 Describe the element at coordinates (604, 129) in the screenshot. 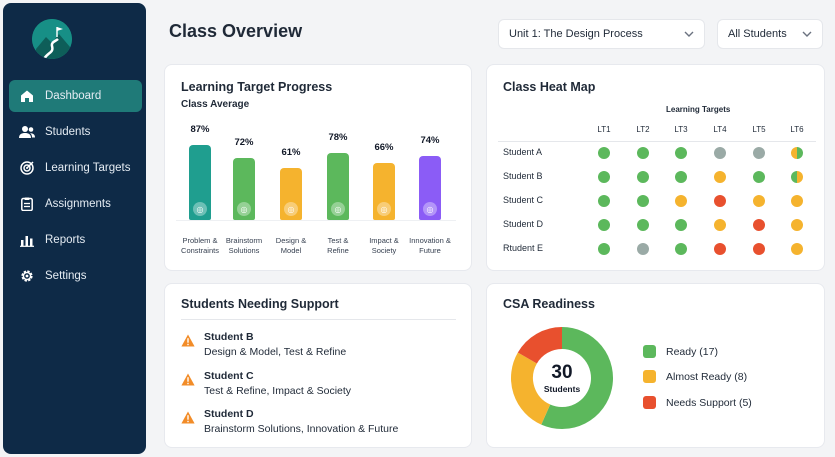

I see `heatmap-column-header: LT1` at that location.